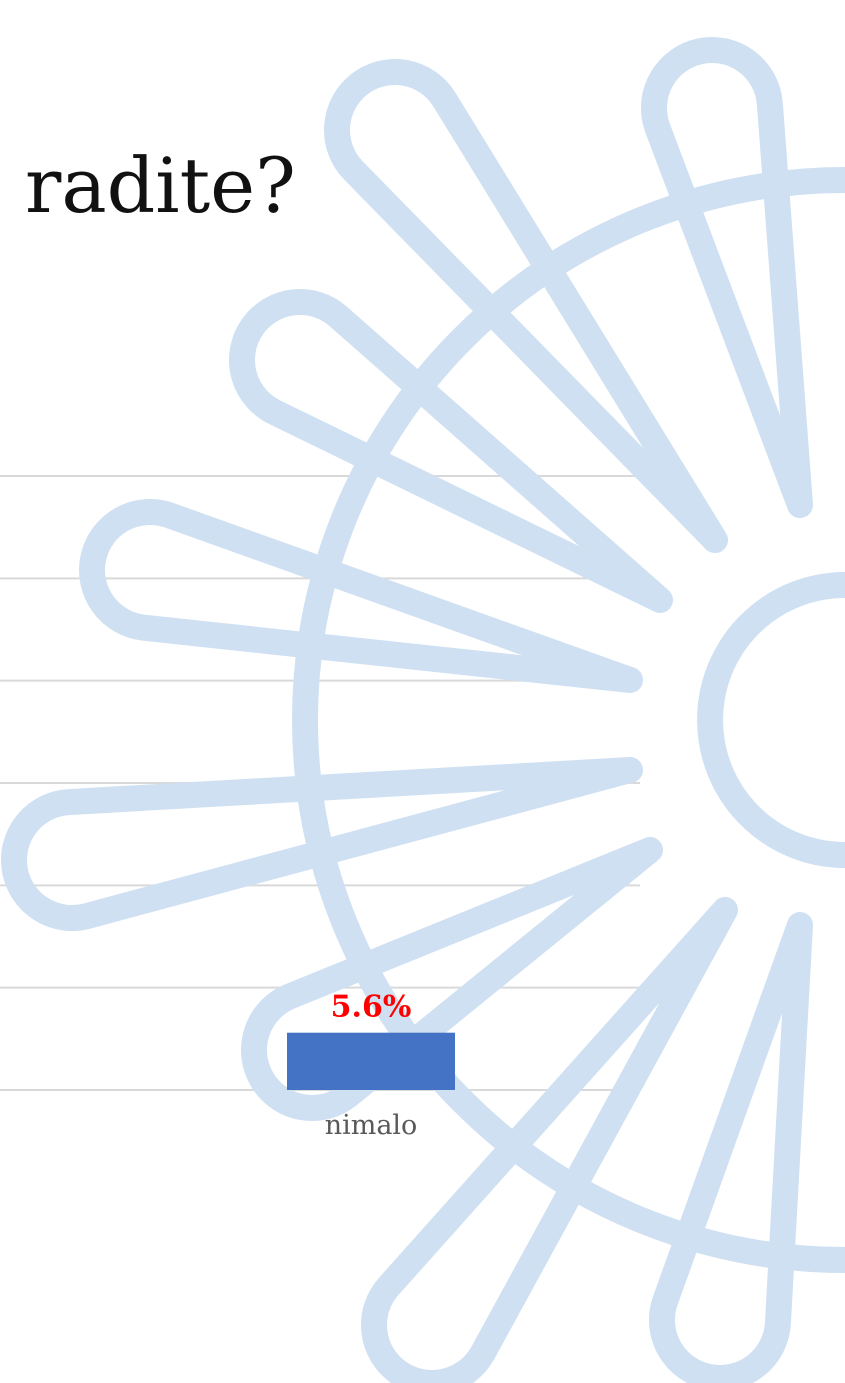  Describe the element at coordinates (160, 185) in the screenshot. I see `chart-title: radite?` at that location.